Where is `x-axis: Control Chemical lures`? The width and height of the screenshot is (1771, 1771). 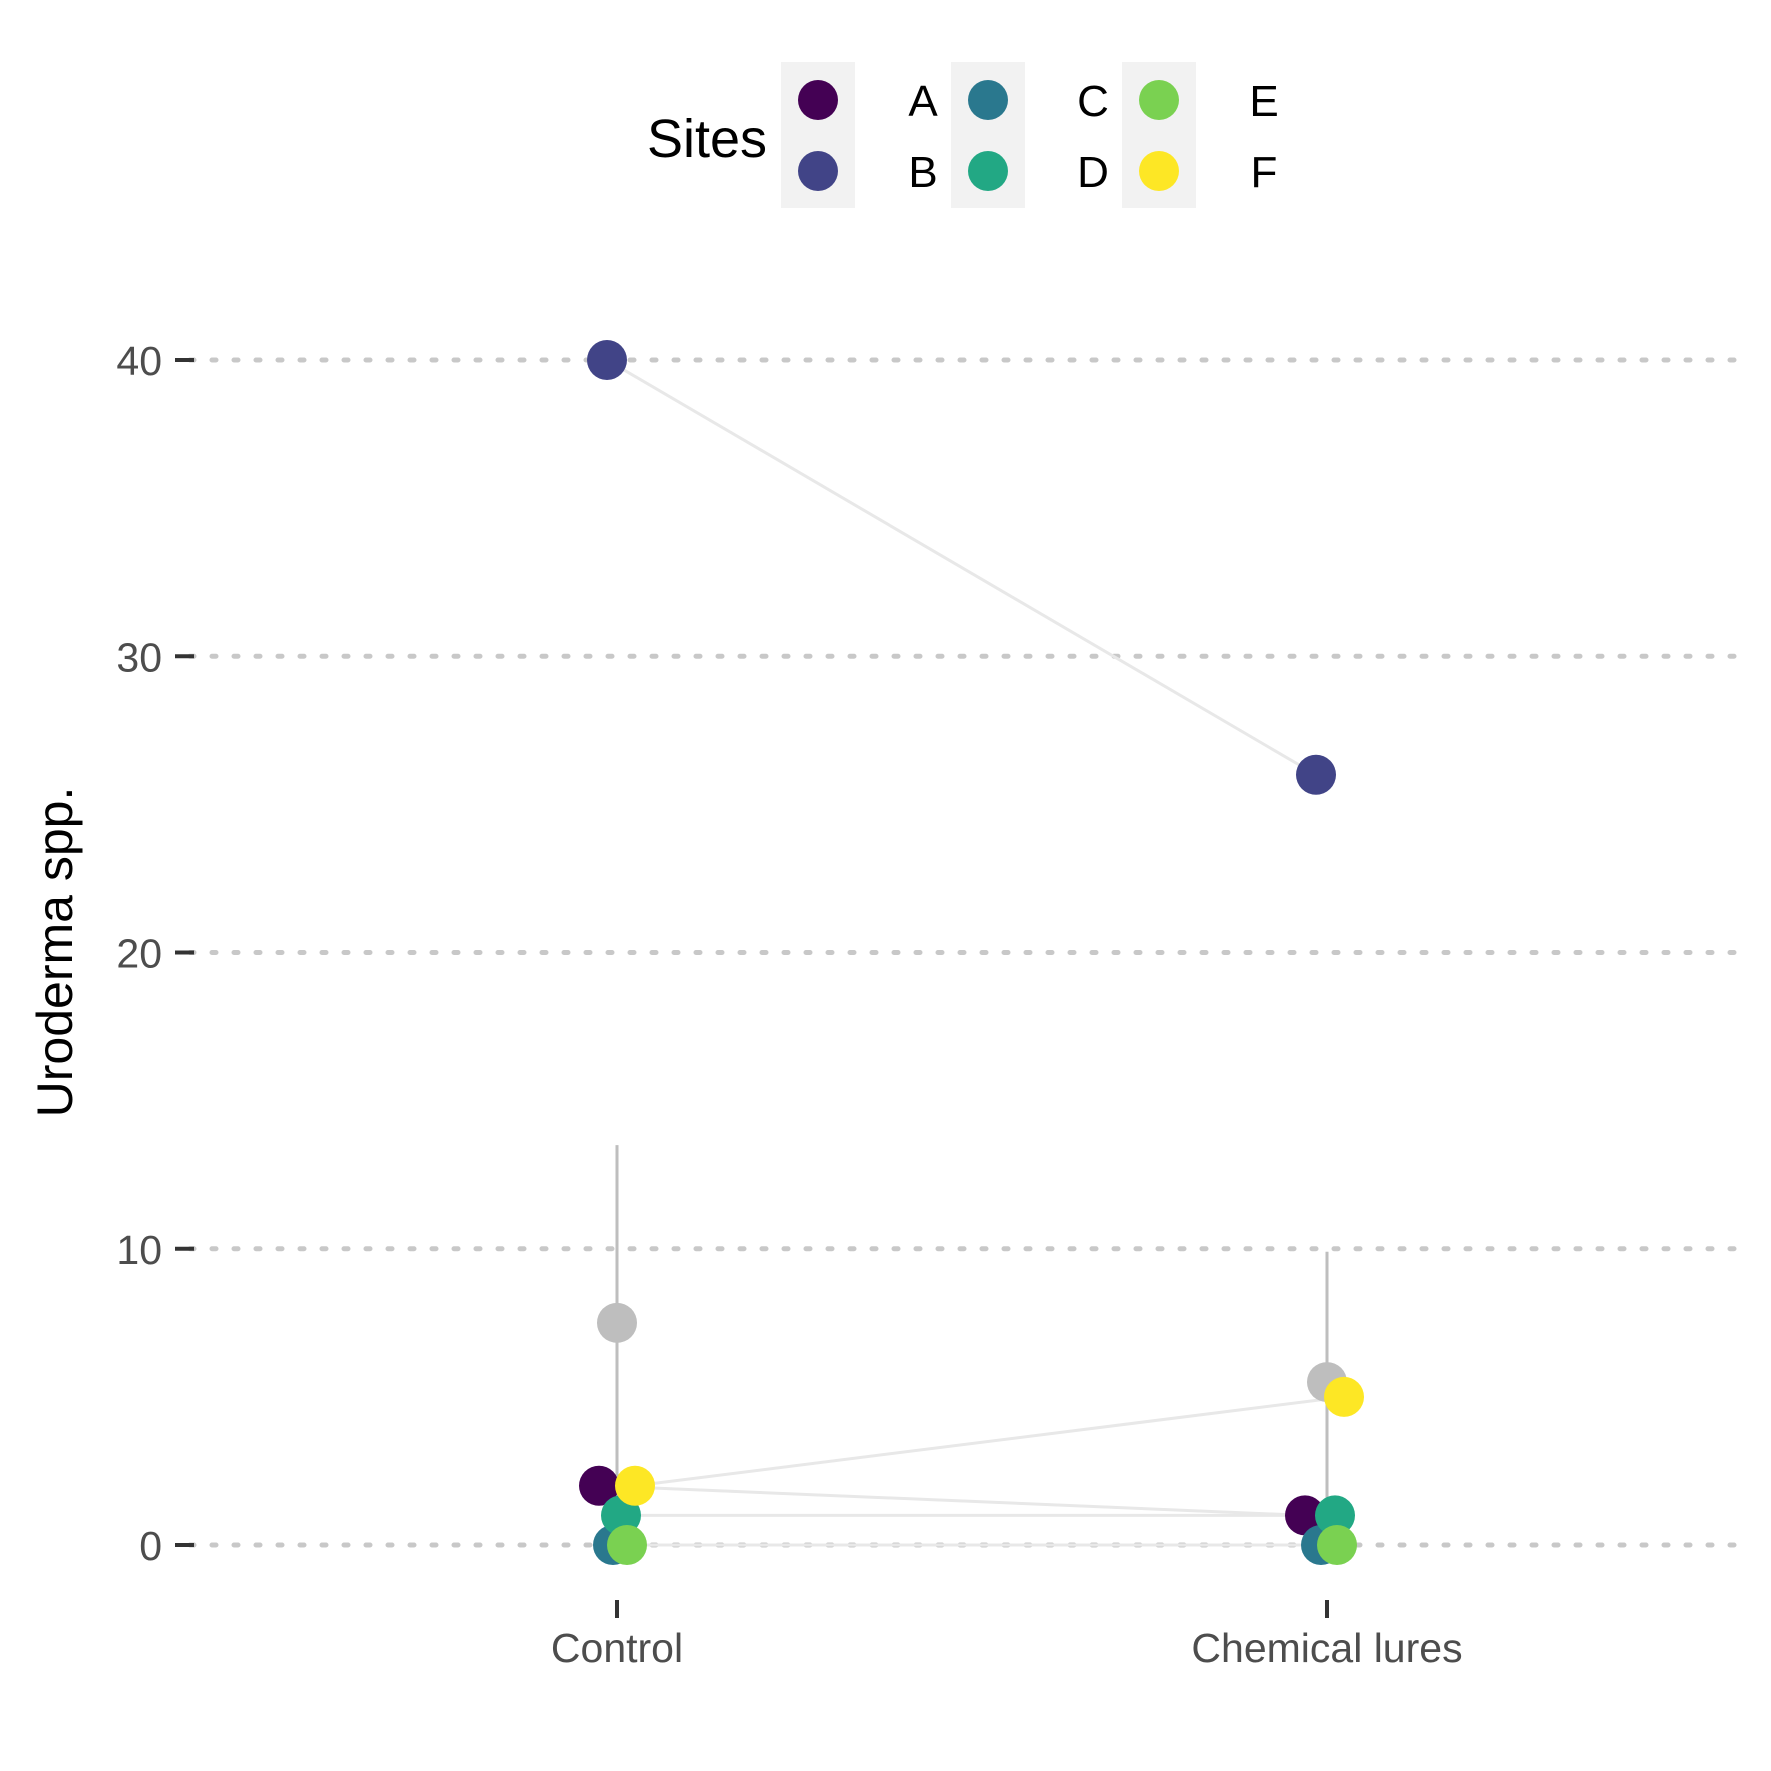
x-axis: Control Chemical lures is located at coordinates (1007, 1635).